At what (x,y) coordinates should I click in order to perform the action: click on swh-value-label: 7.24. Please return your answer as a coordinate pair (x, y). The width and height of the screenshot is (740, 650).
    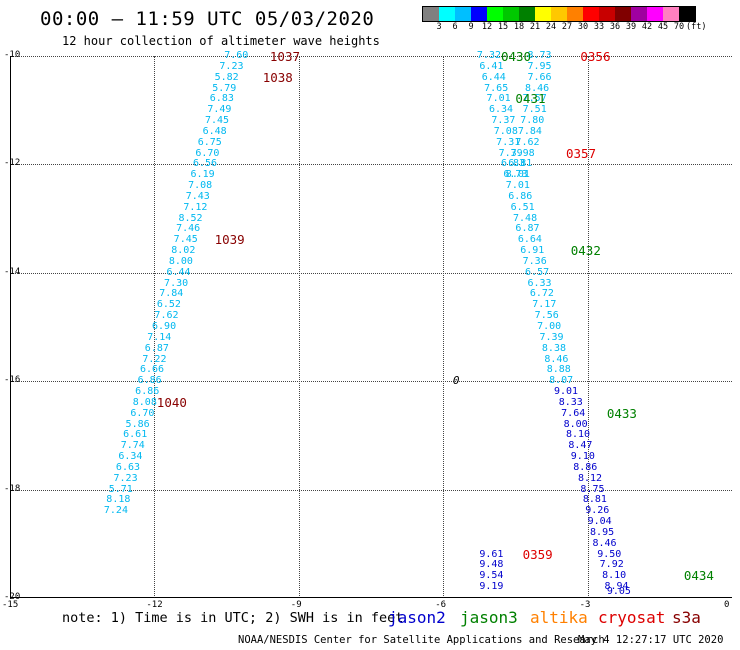
    Looking at the image, I should click on (115, 511).